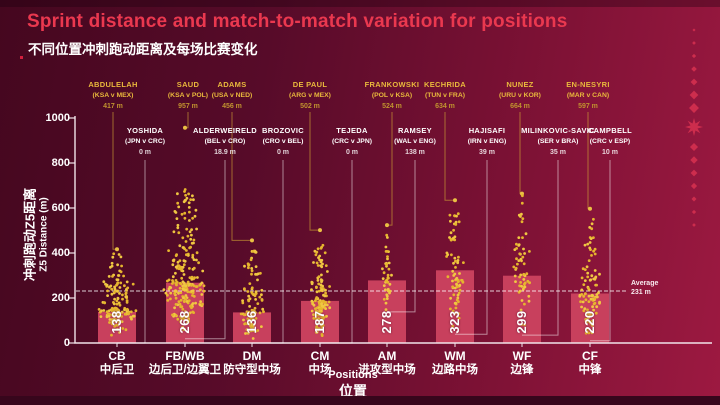 The image size is (720, 405). Describe the element at coordinates (252, 294) in the screenshot. I see `beeswarm-DM` at that location.